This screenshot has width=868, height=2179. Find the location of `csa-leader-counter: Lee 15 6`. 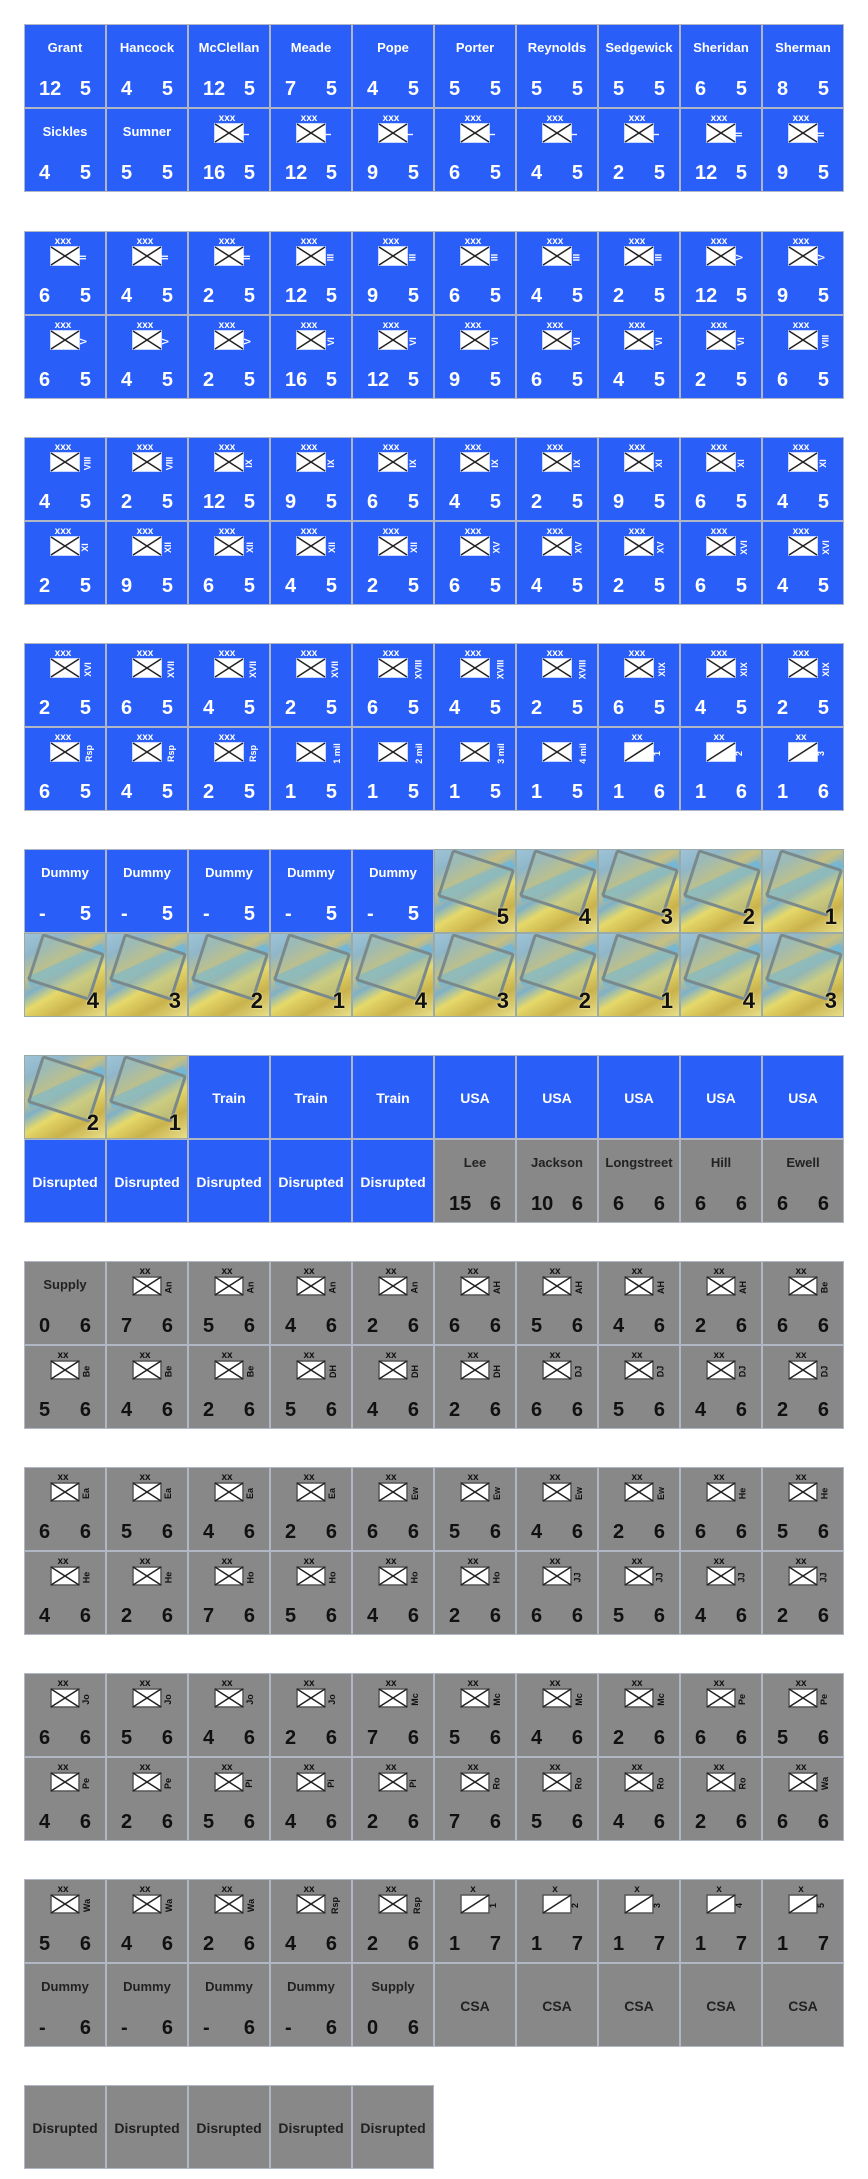

csa-leader-counter: Lee 15 6 is located at coordinates (475, 1181).